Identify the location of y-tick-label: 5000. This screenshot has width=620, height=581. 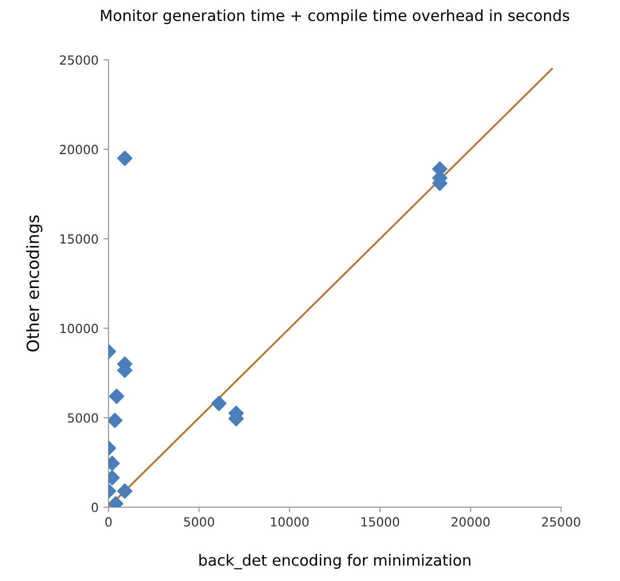
(83, 418).